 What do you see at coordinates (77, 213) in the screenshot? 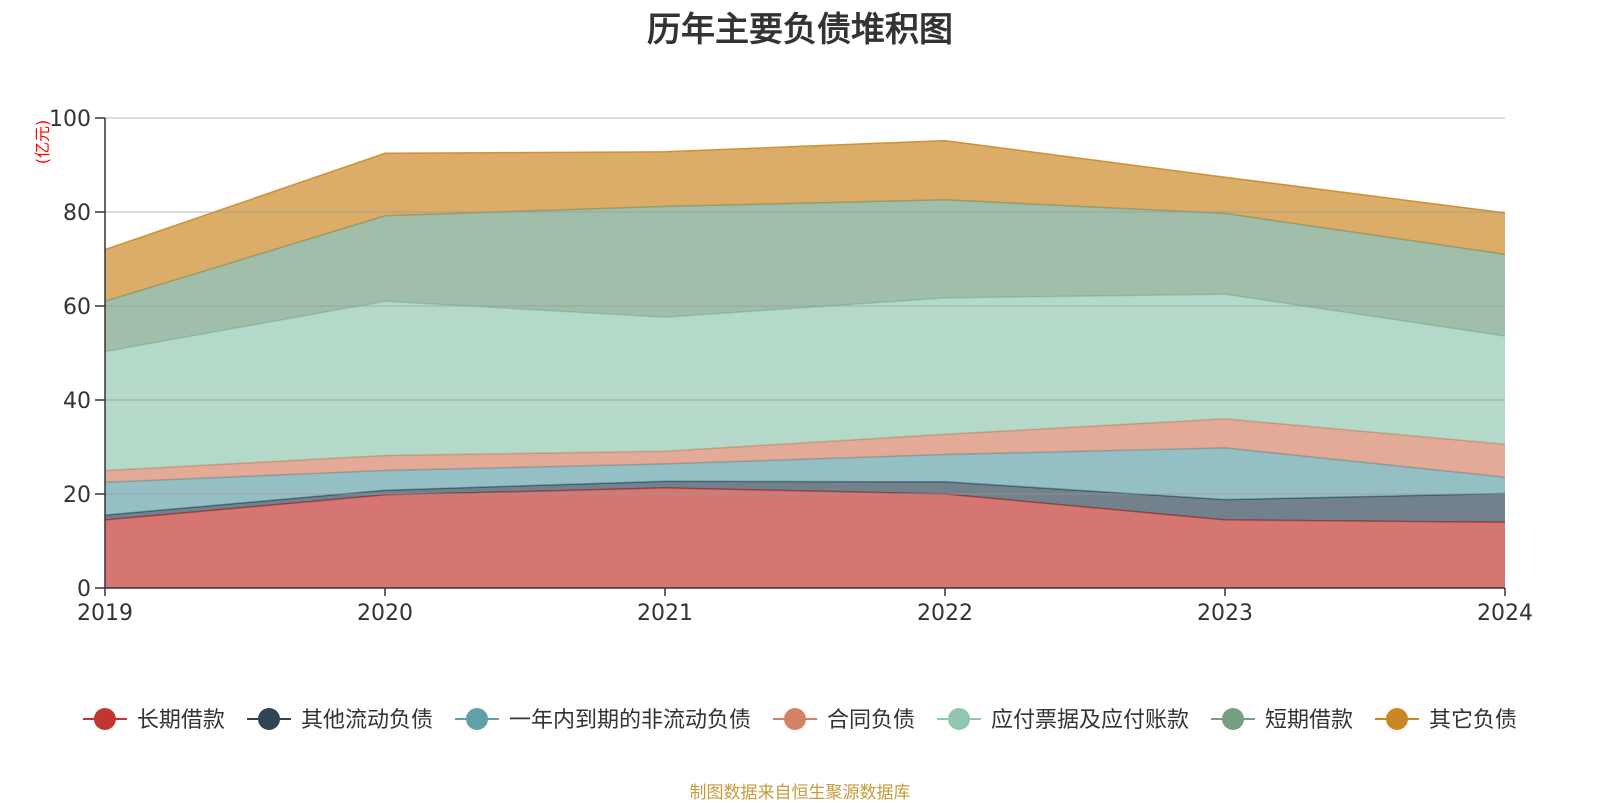
I see `y-tick-label: 80` at bounding box center [77, 213].